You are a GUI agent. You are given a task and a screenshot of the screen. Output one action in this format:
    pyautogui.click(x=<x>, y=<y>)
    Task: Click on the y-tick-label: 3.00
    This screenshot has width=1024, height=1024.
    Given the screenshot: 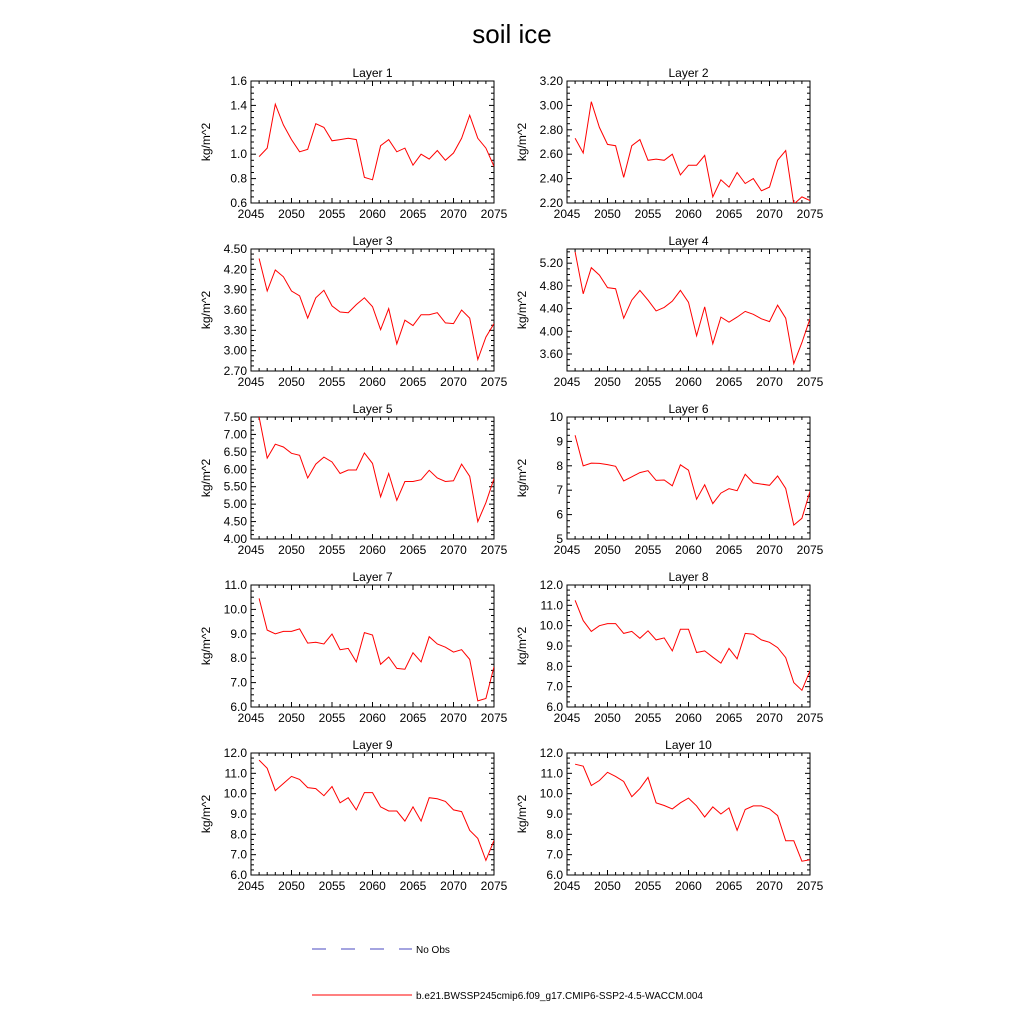 What is the action you would take?
    pyautogui.click(x=236, y=351)
    